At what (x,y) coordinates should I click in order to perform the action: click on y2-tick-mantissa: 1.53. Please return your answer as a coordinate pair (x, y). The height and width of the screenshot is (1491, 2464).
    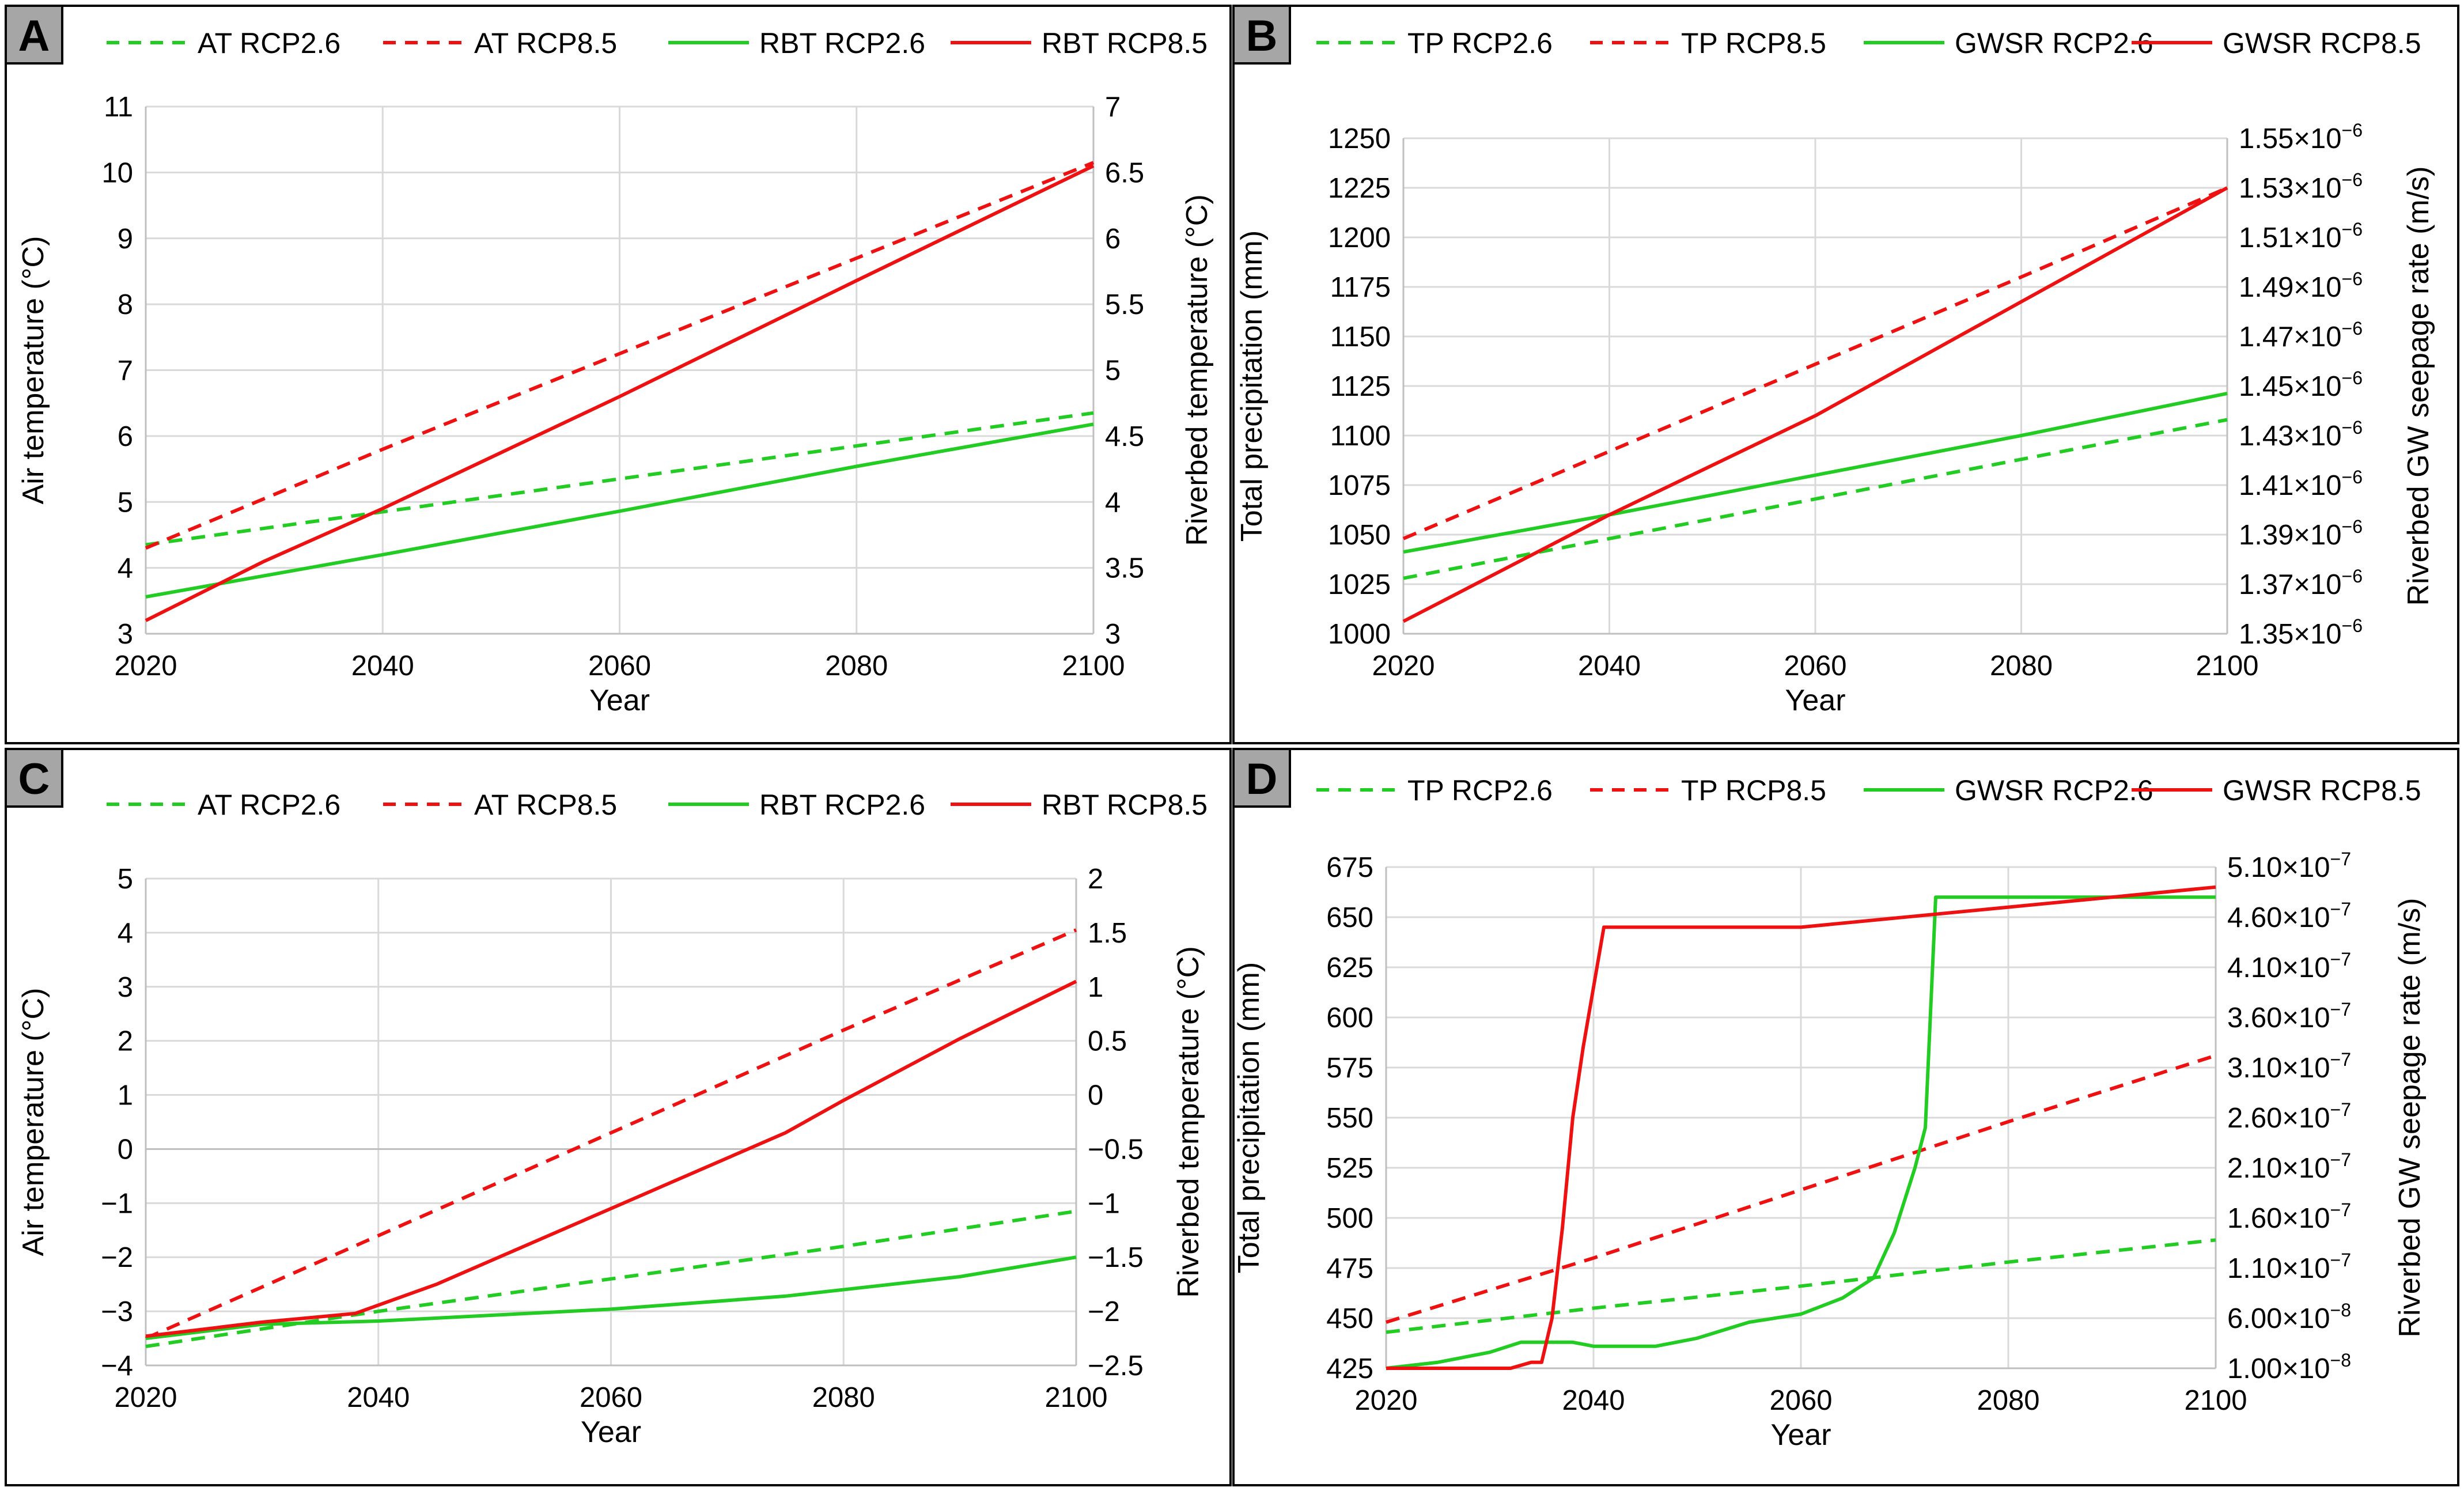
    Looking at the image, I should click on (2266, 188).